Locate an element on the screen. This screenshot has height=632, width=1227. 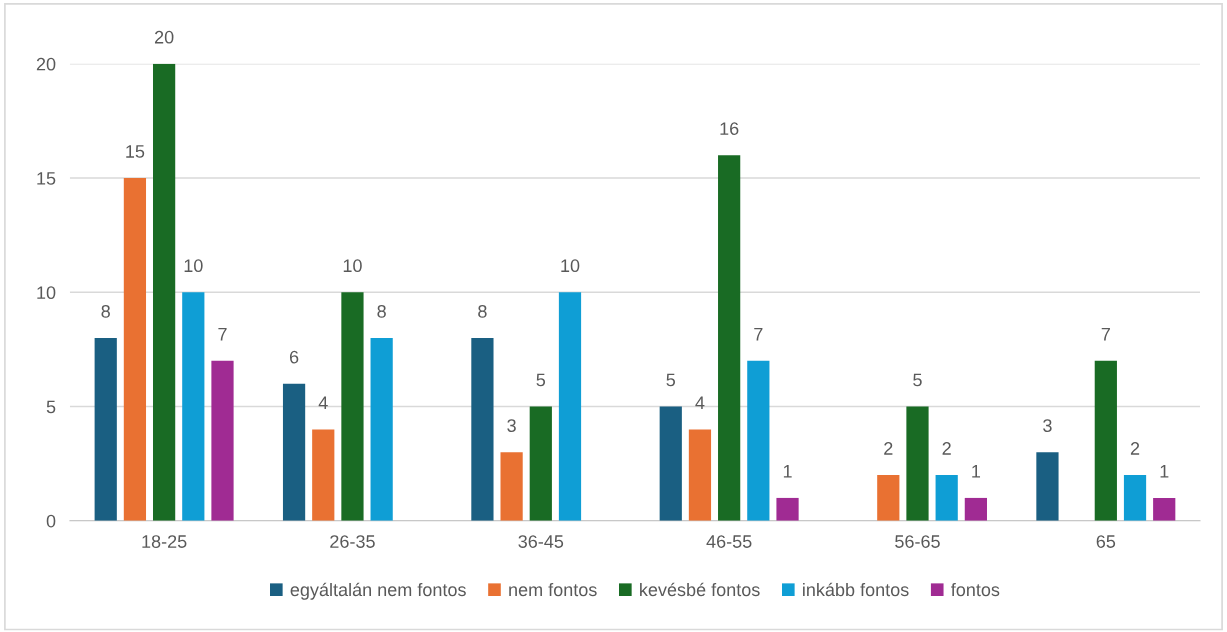
x-tick-label: 26-35 is located at coordinates (352, 541).